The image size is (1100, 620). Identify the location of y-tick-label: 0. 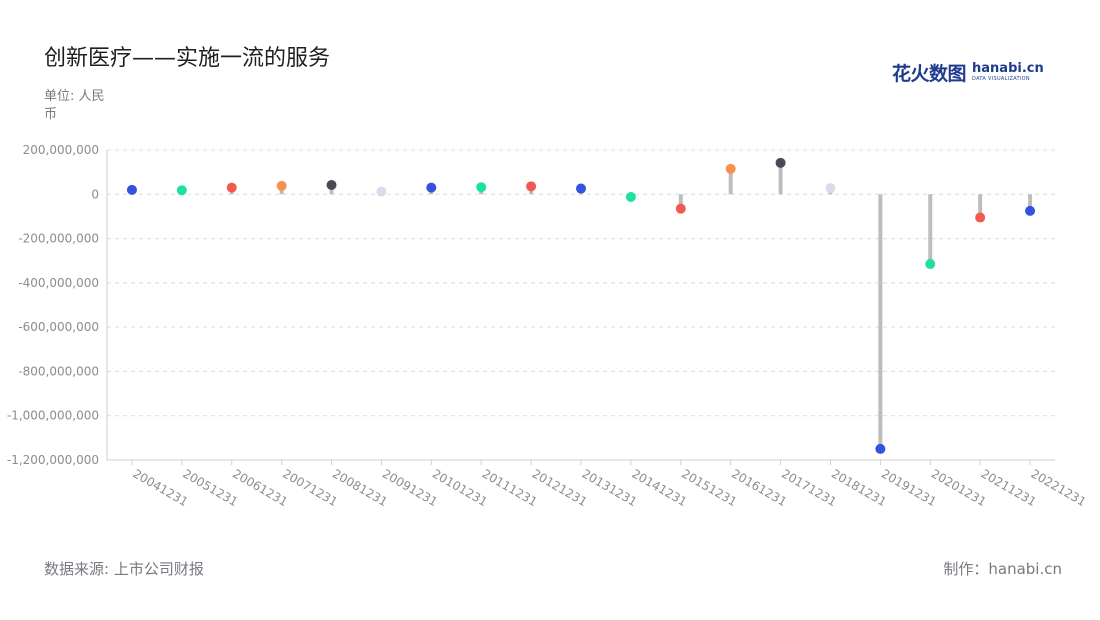
(95, 194).